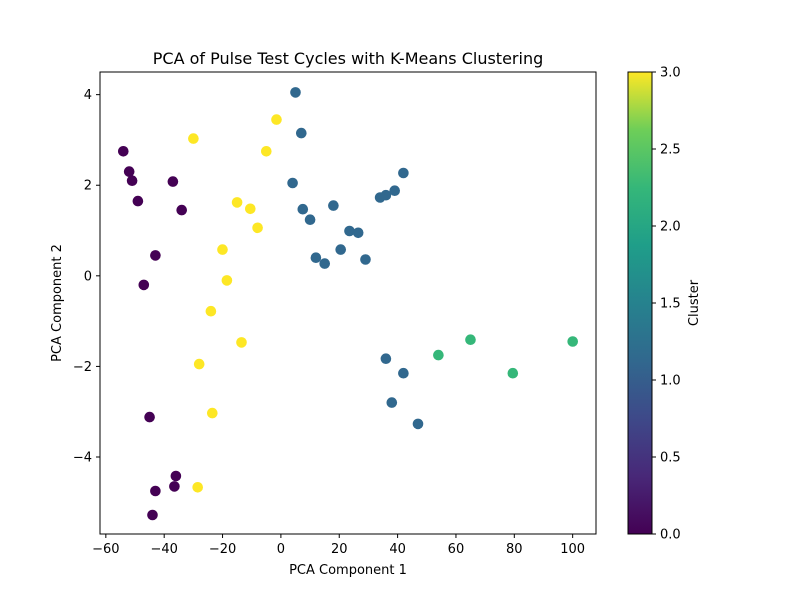  Describe the element at coordinates (670, 150) in the screenshot. I see `colorbar-tick-label: 2.5` at that location.